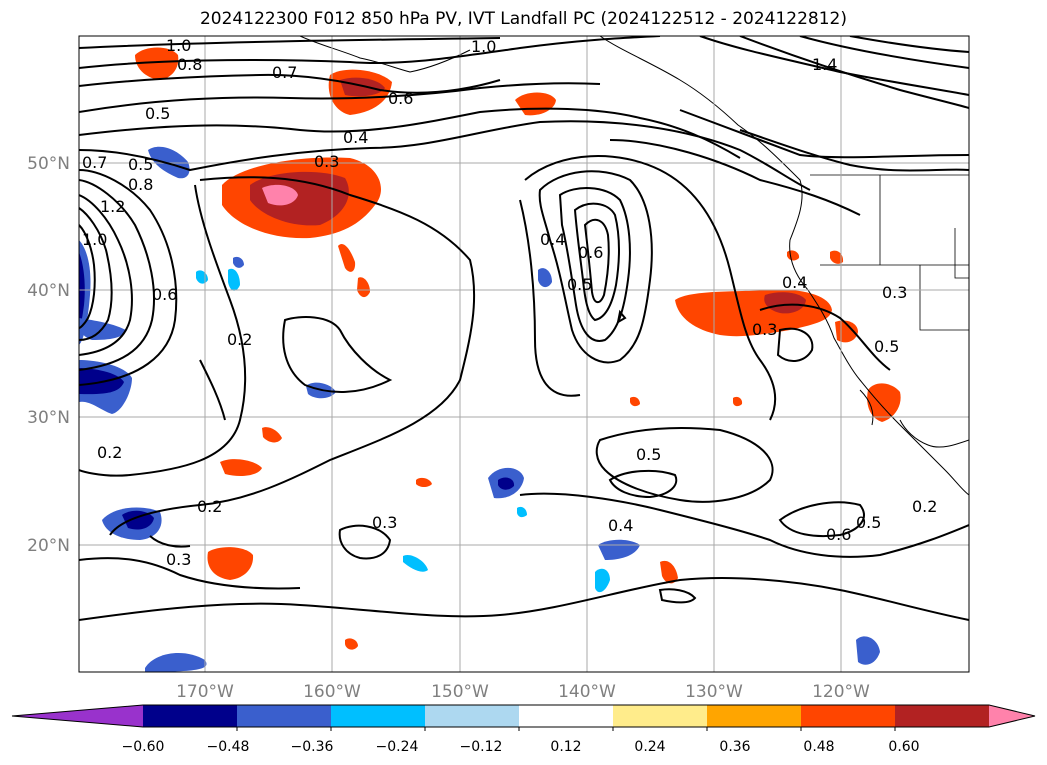  I want to click on lat-tick-label: 50°N, so click(48, 164).